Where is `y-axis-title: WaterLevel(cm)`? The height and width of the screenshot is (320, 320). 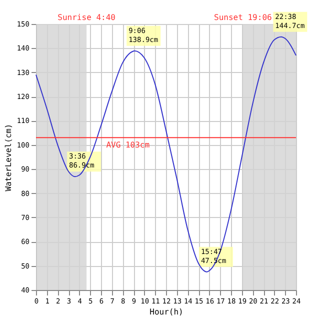 y-axis-title: WaterLevel(cm) is located at coordinates (8, 158).